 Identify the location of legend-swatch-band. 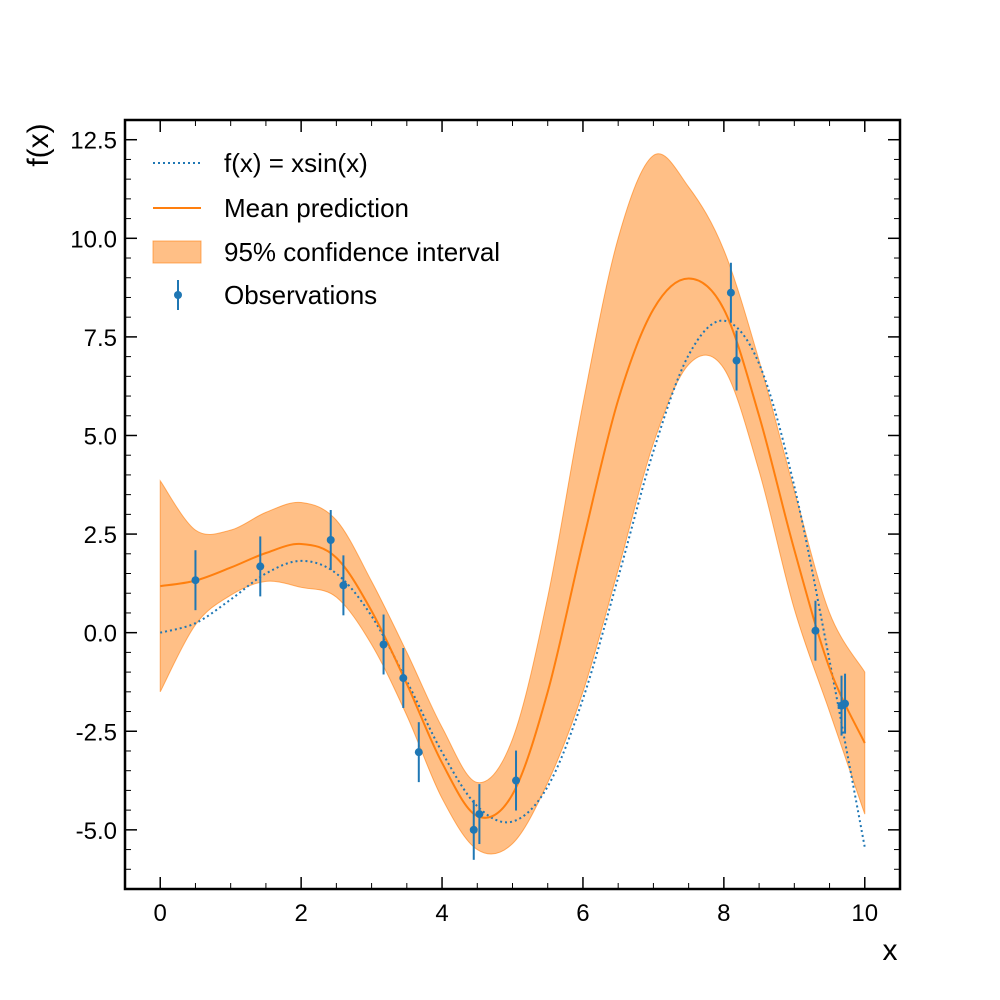
(177, 252).